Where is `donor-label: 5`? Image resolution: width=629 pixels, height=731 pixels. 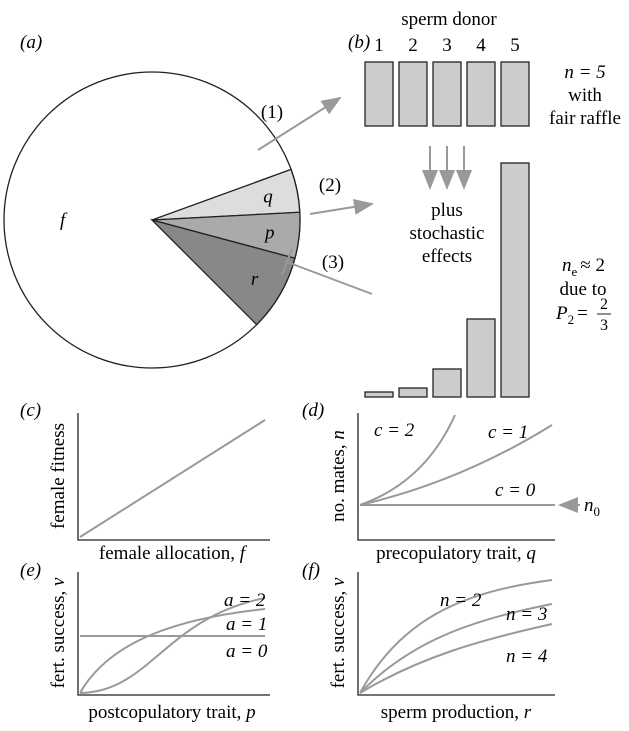
donor-label: 5 is located at coordinates (515, 45).